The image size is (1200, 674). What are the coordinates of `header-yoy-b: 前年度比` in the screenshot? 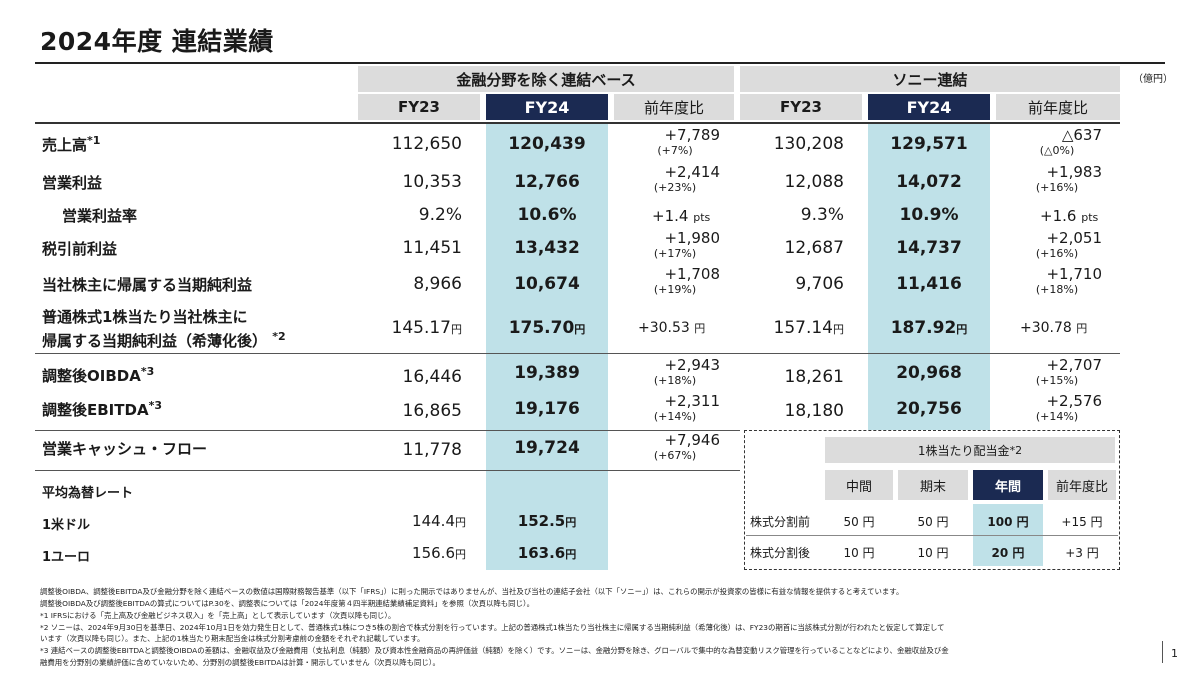 It's located at (1058, 107).